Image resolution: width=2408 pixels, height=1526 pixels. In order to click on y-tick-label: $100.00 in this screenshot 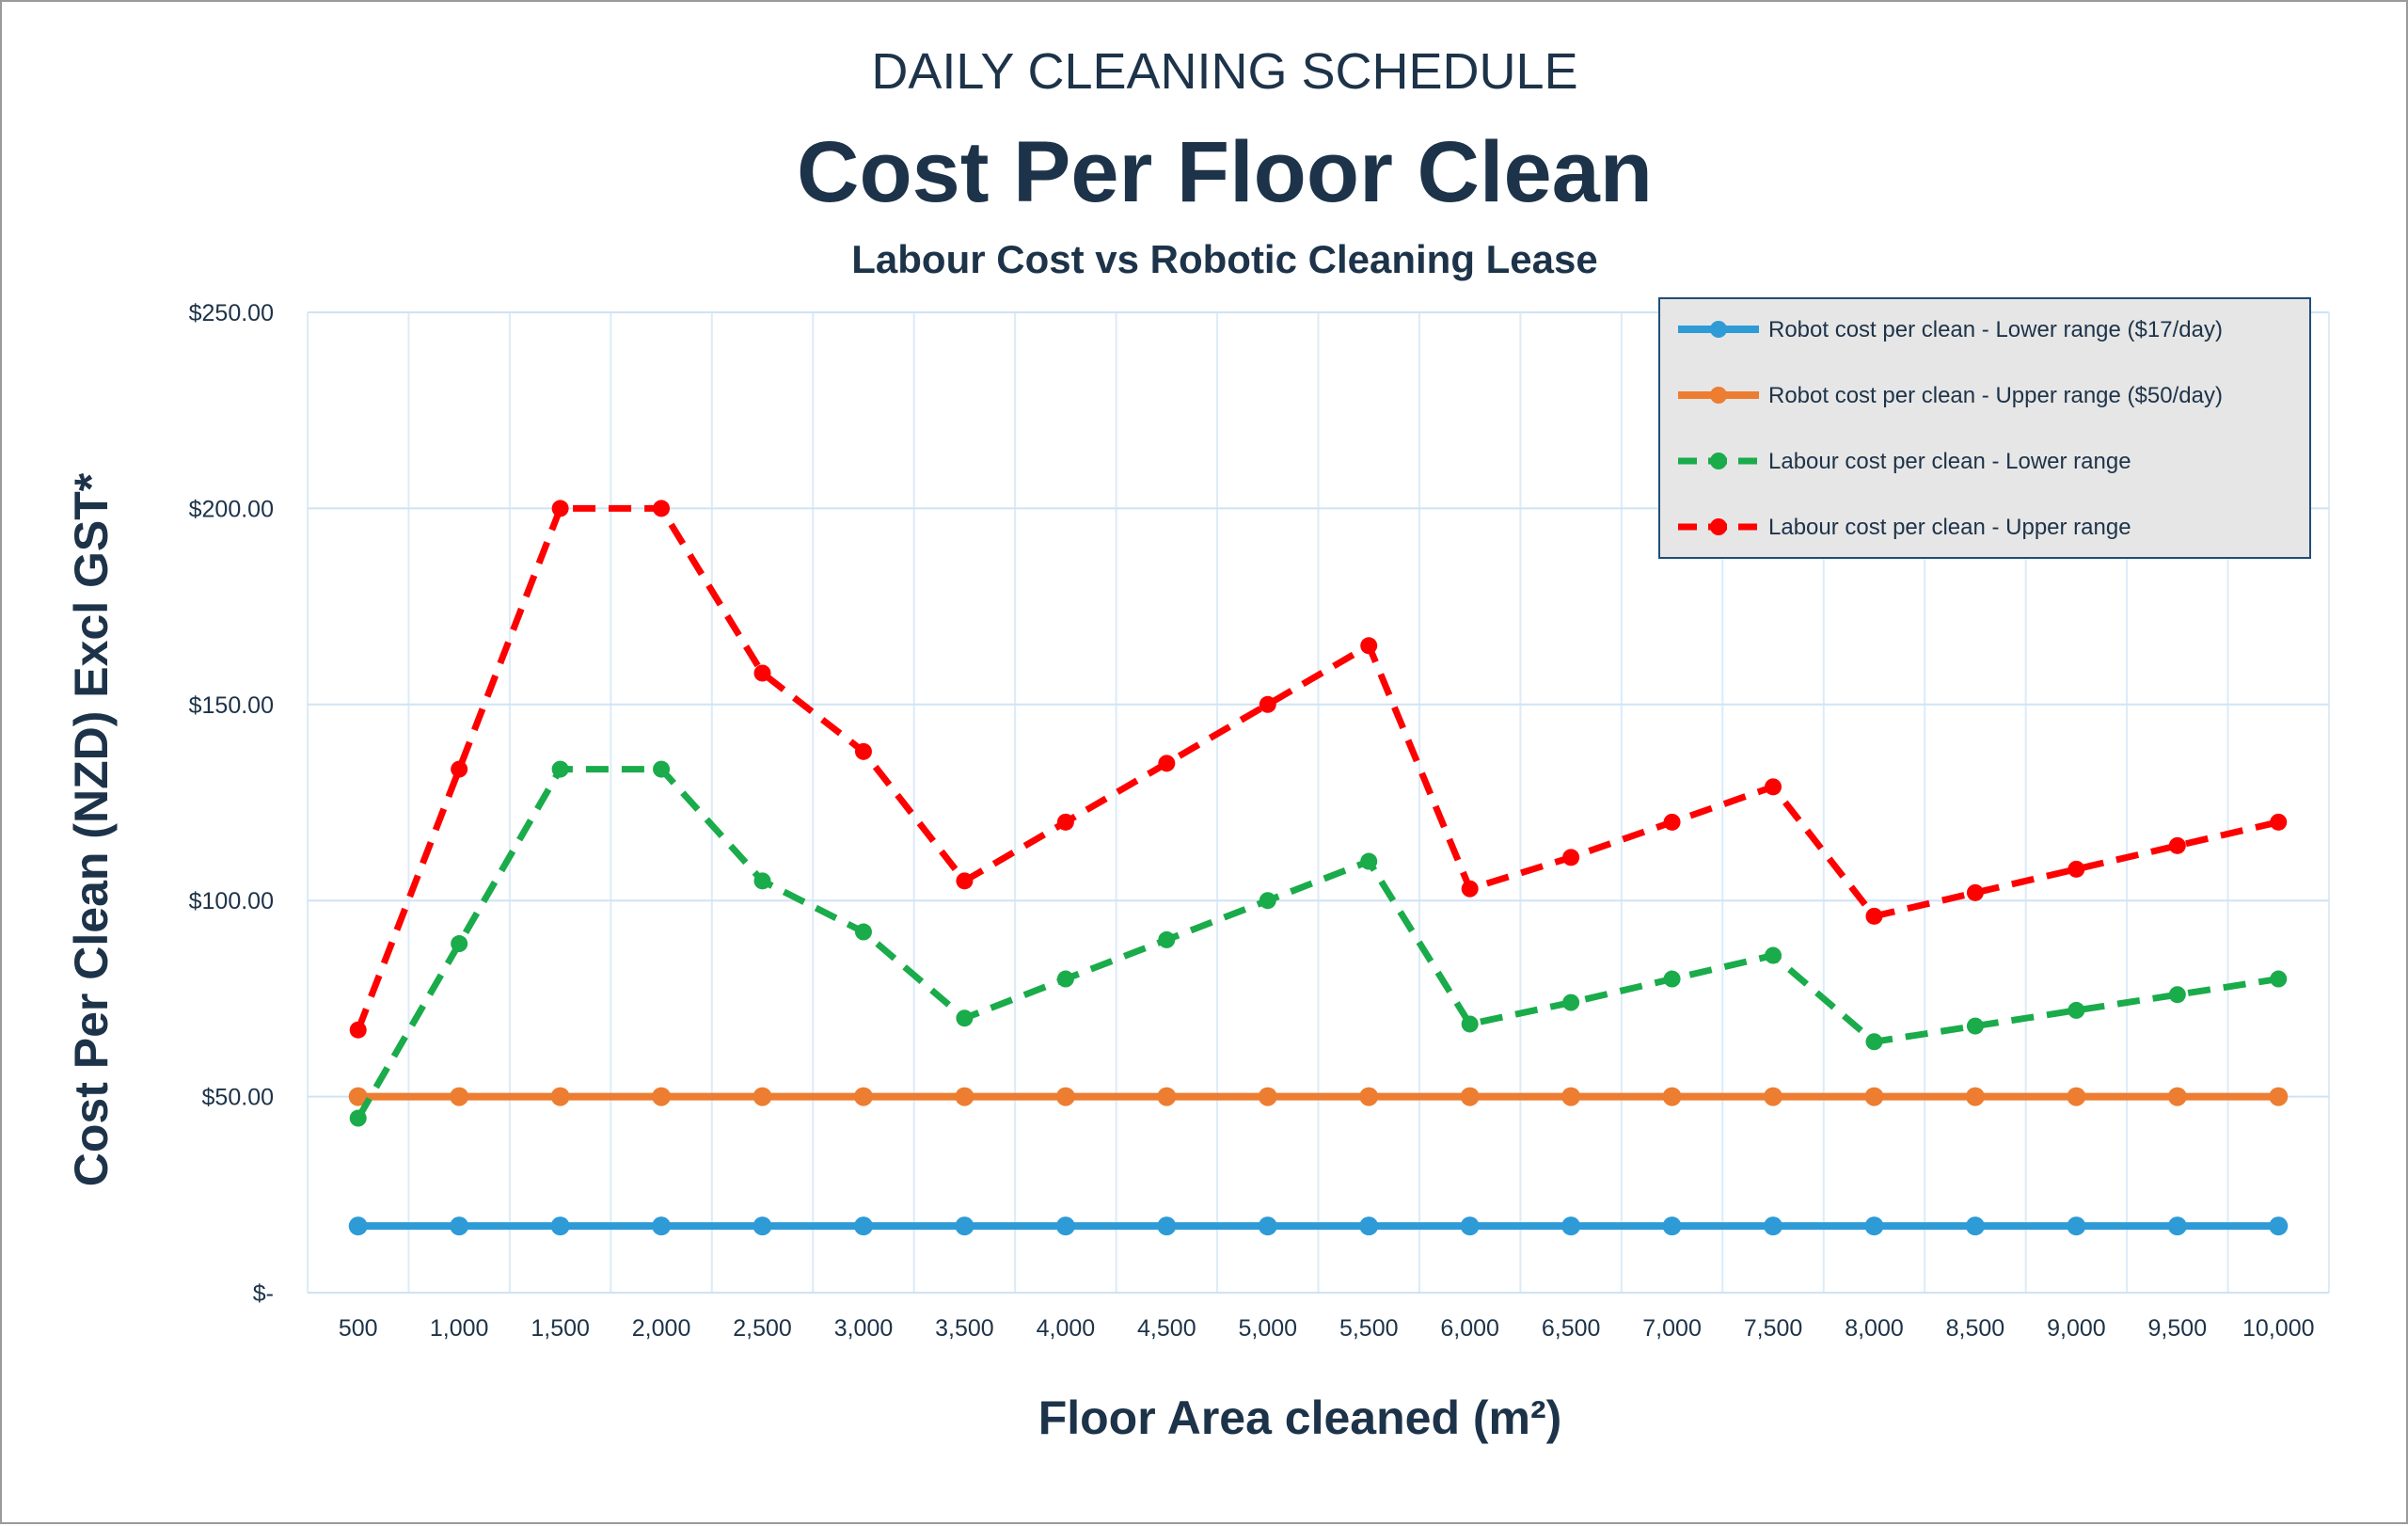, I will do `click(232, 901)`.